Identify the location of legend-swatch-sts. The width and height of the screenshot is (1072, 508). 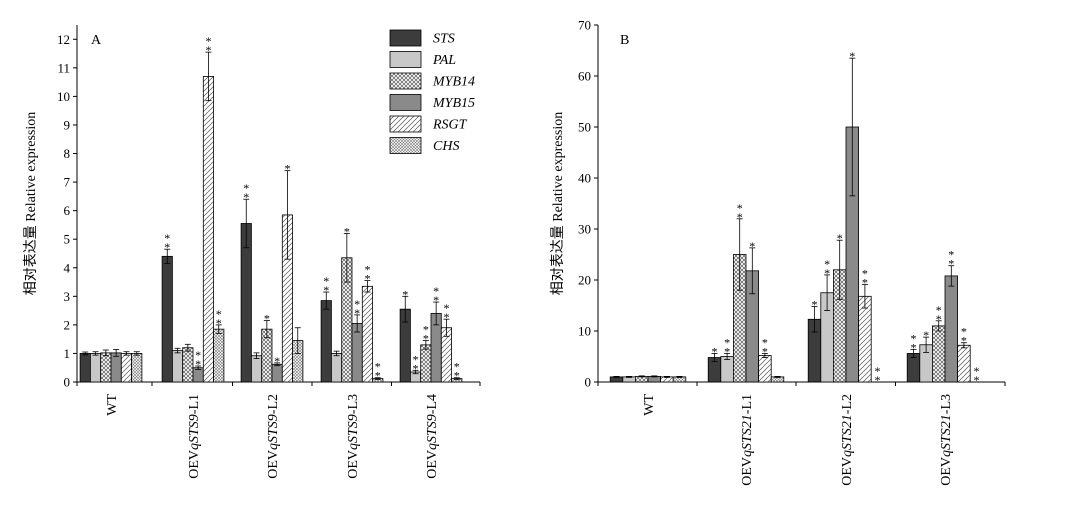
(405, 38).